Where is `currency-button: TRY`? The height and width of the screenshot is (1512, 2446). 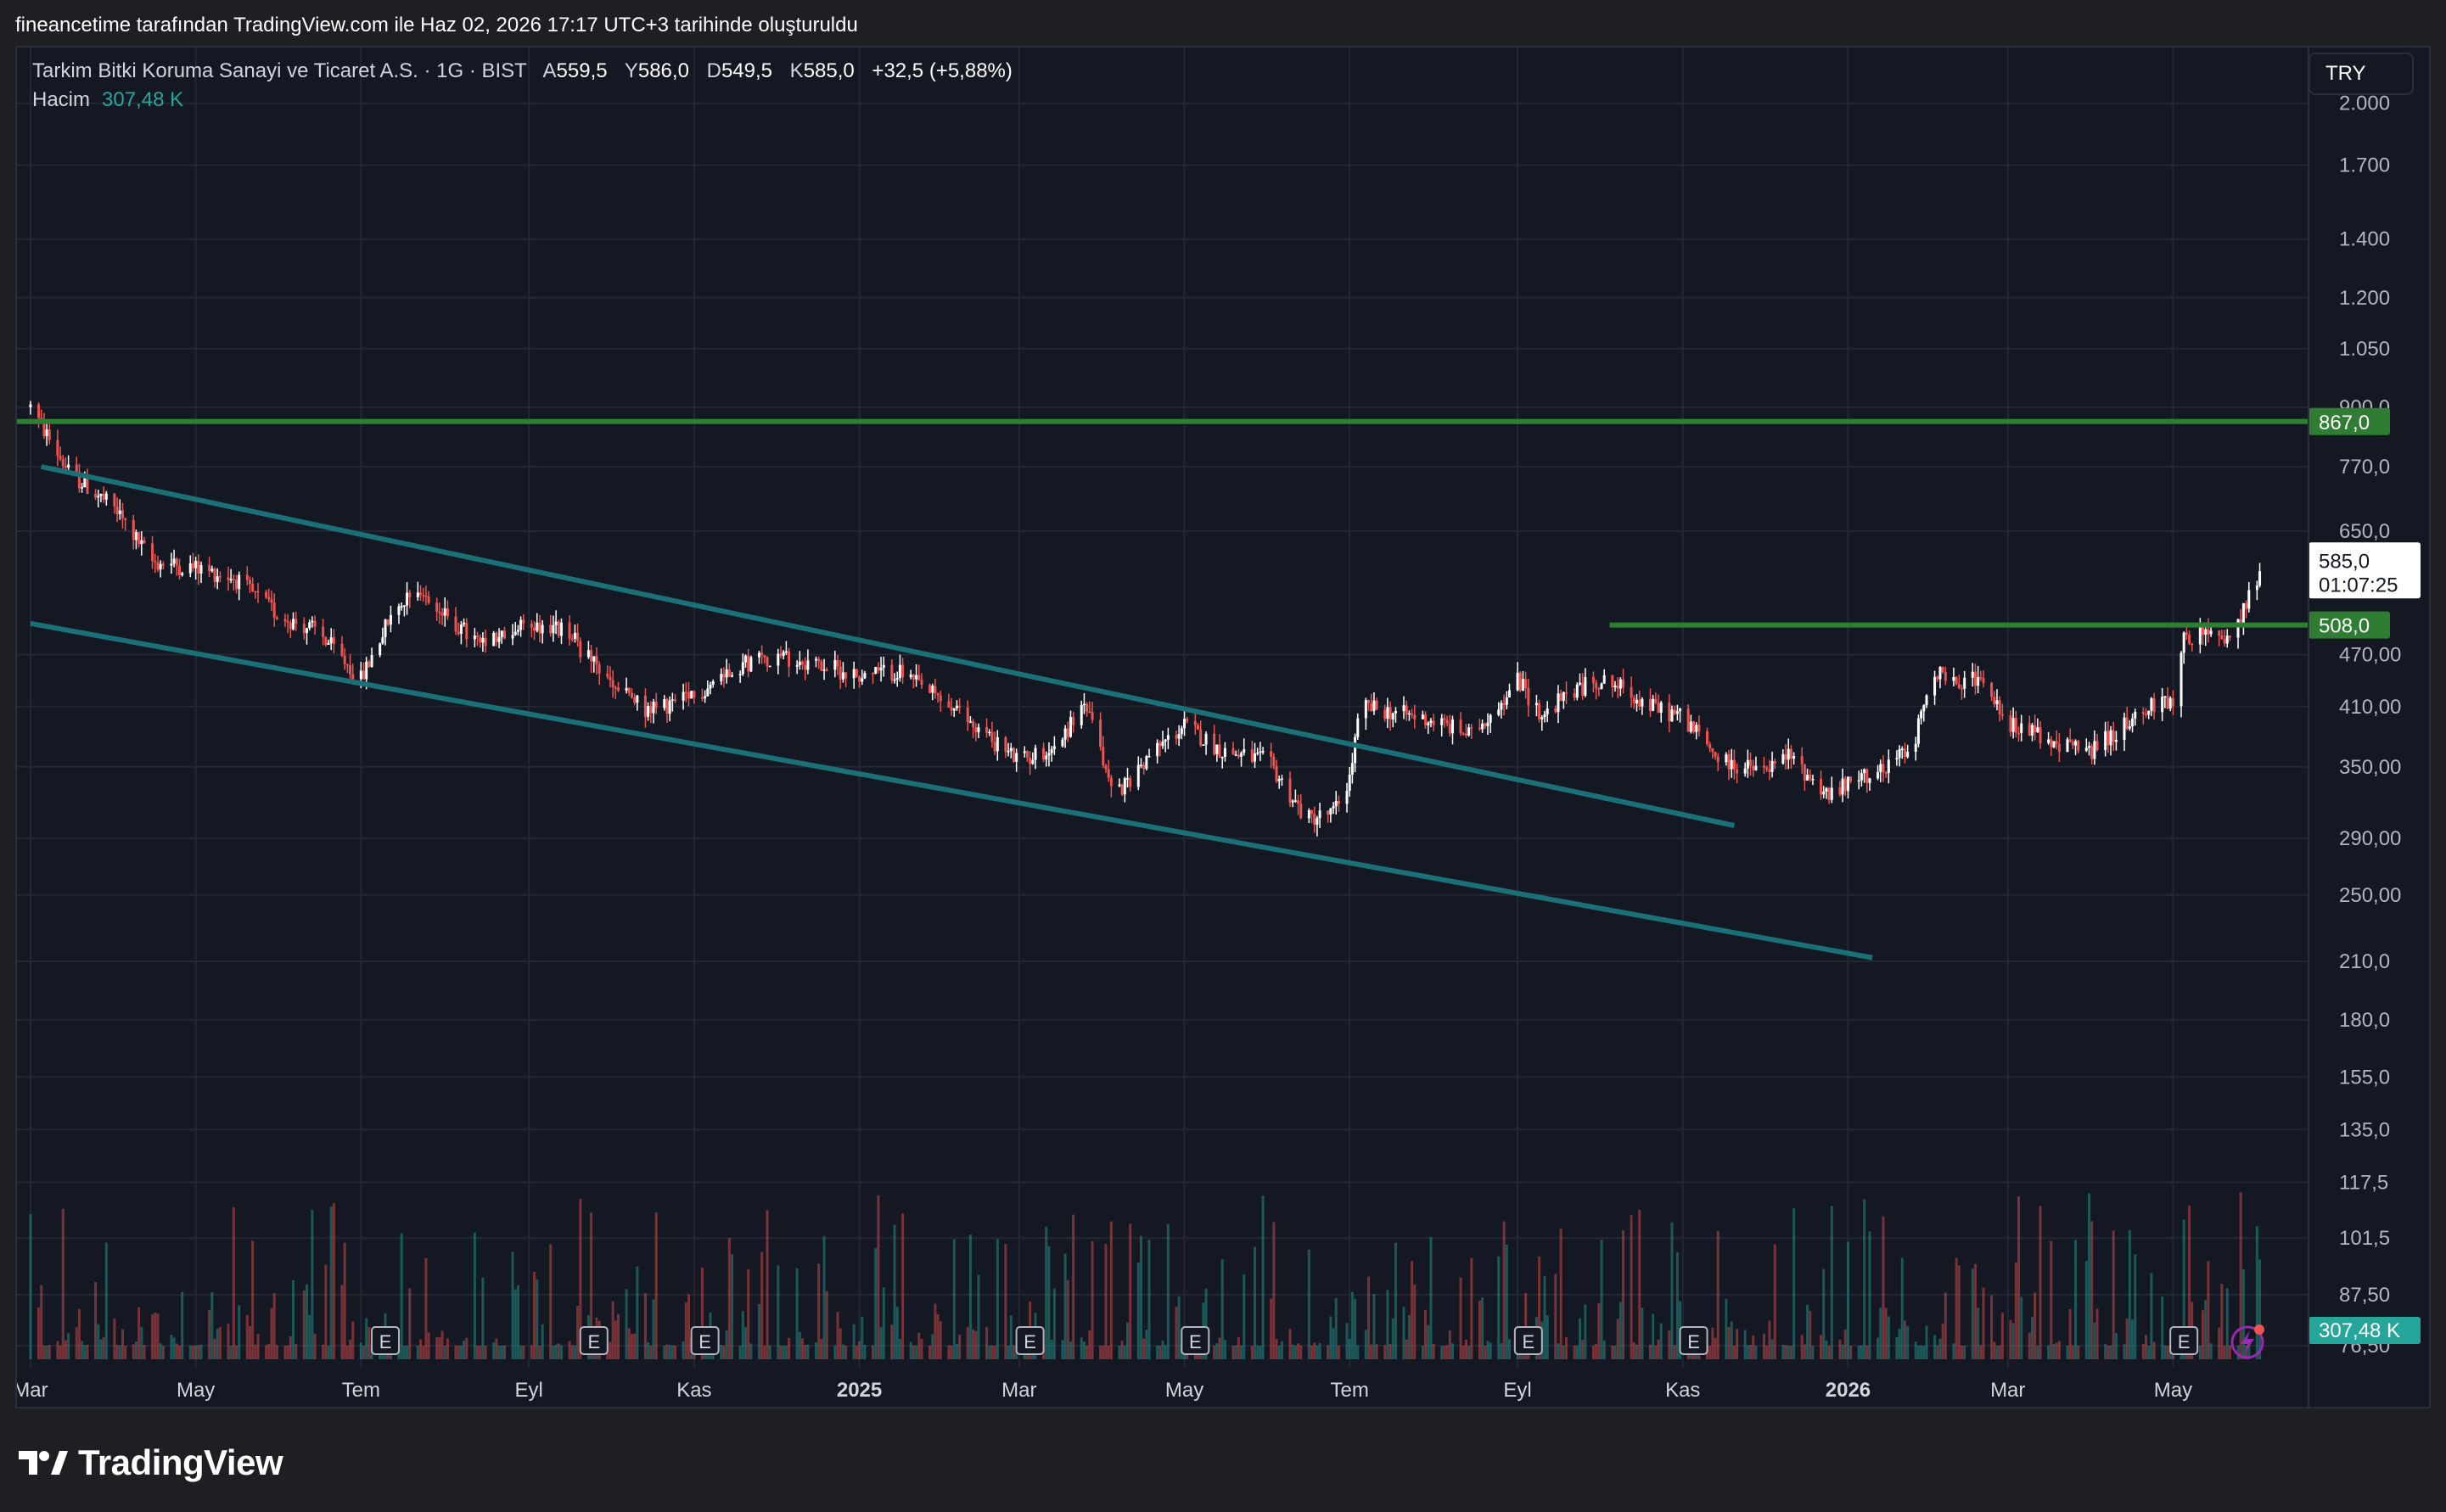 currency-button: TRY is located at coordinates (2361, 74).